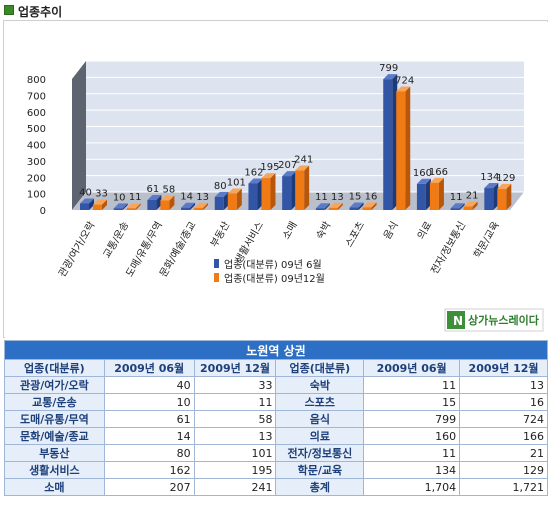 This screenshot has width=550, height=506. I want to click on data-label: 33, so click(101, 194).